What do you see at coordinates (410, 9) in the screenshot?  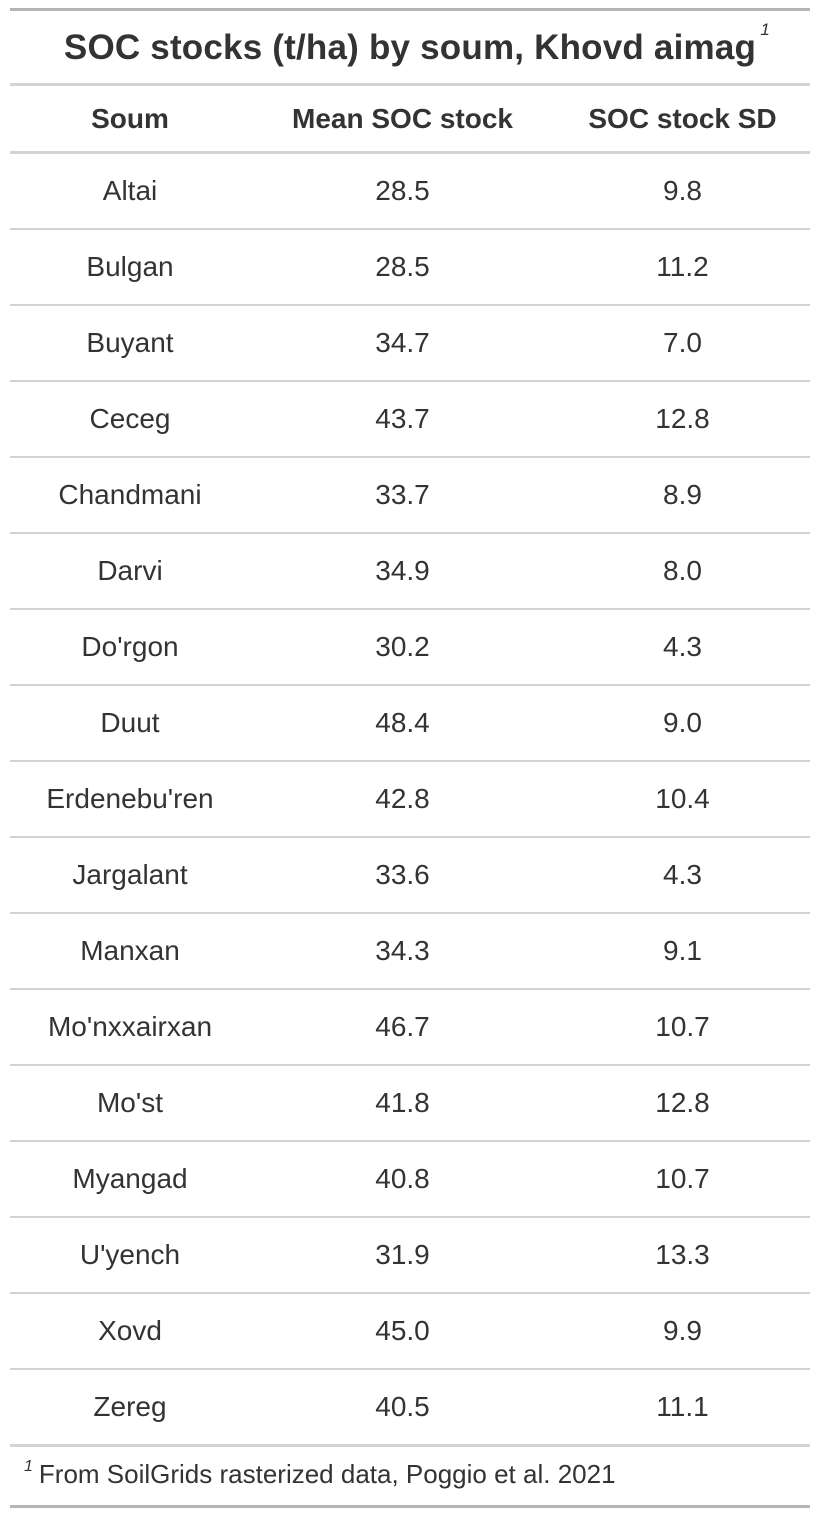 I see `table-top-rule` at bounding box center [410, 9].